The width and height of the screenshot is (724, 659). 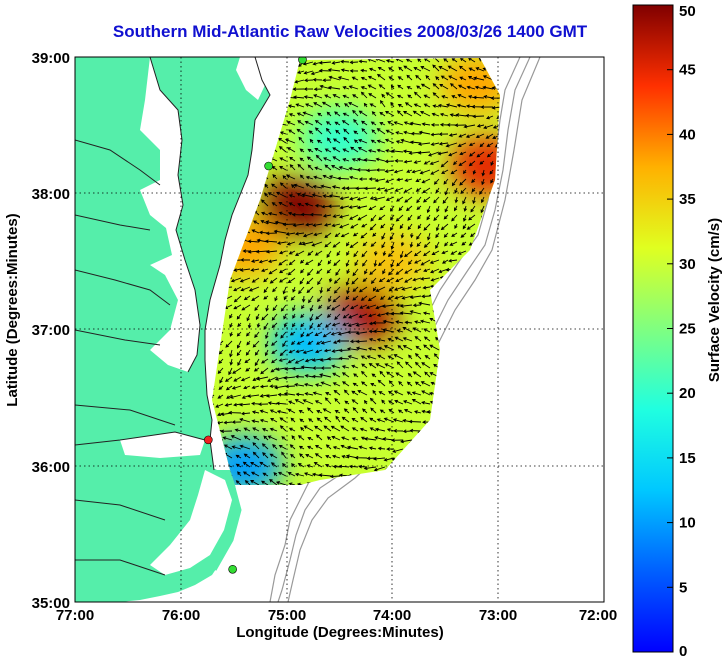 What do you see at coordinates (687, 458) in the screenshot?
I see `colorbar-tick-label: 15` at bounding box center [687, 458].